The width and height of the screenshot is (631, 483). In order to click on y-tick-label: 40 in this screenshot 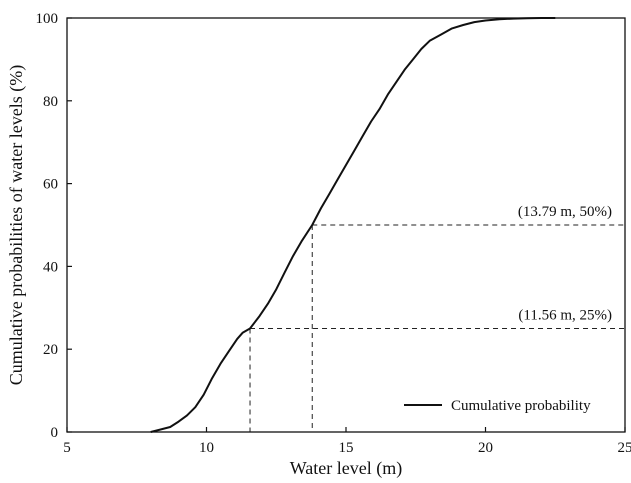, I will do `click(50, 267)`.